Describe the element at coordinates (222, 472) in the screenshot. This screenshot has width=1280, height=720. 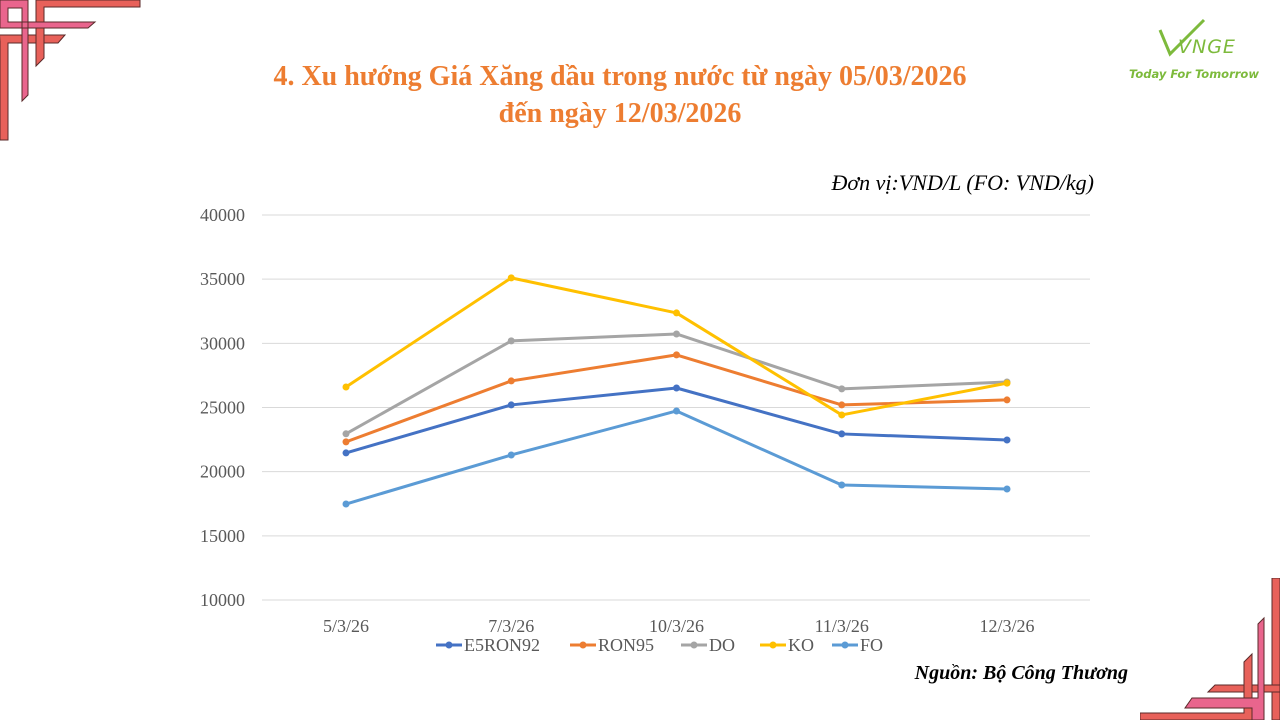
I see `y-tick-label: 20000` at that location.